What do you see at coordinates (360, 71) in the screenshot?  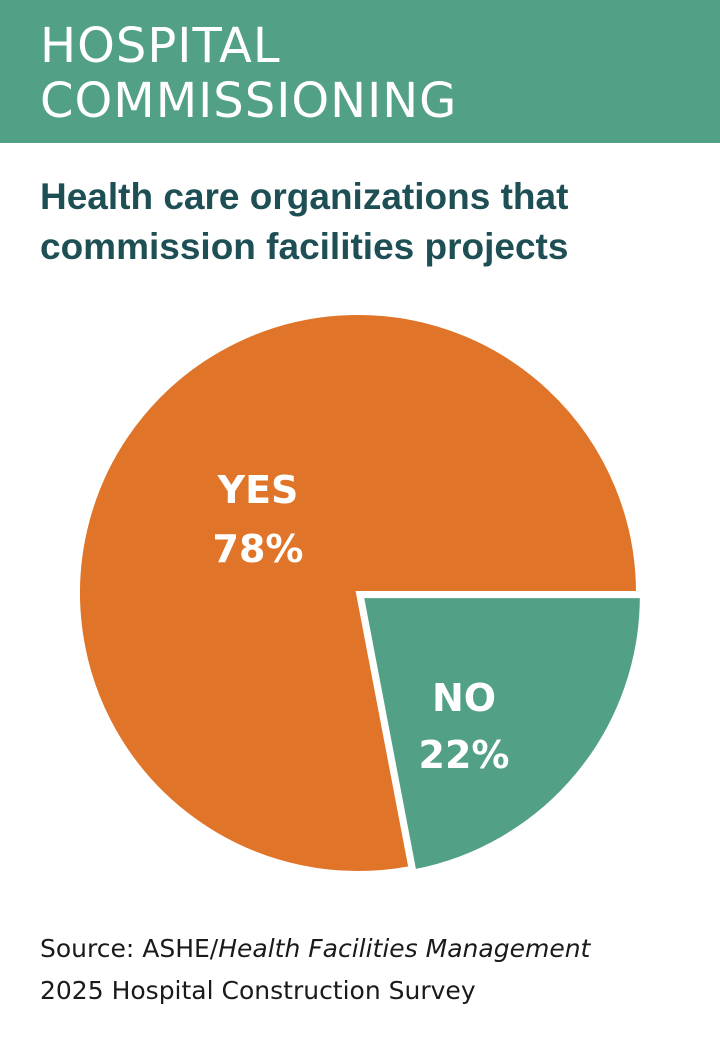 I see `header-banner: HOSPITAL COMMISSIONING` at bounding box center [360, 71].